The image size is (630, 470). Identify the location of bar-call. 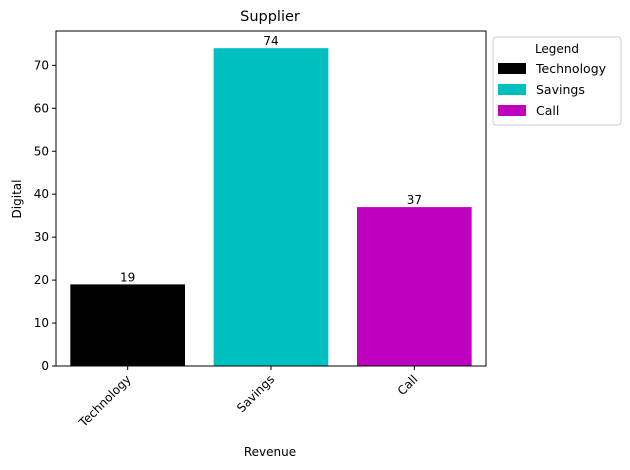
(414, 286).